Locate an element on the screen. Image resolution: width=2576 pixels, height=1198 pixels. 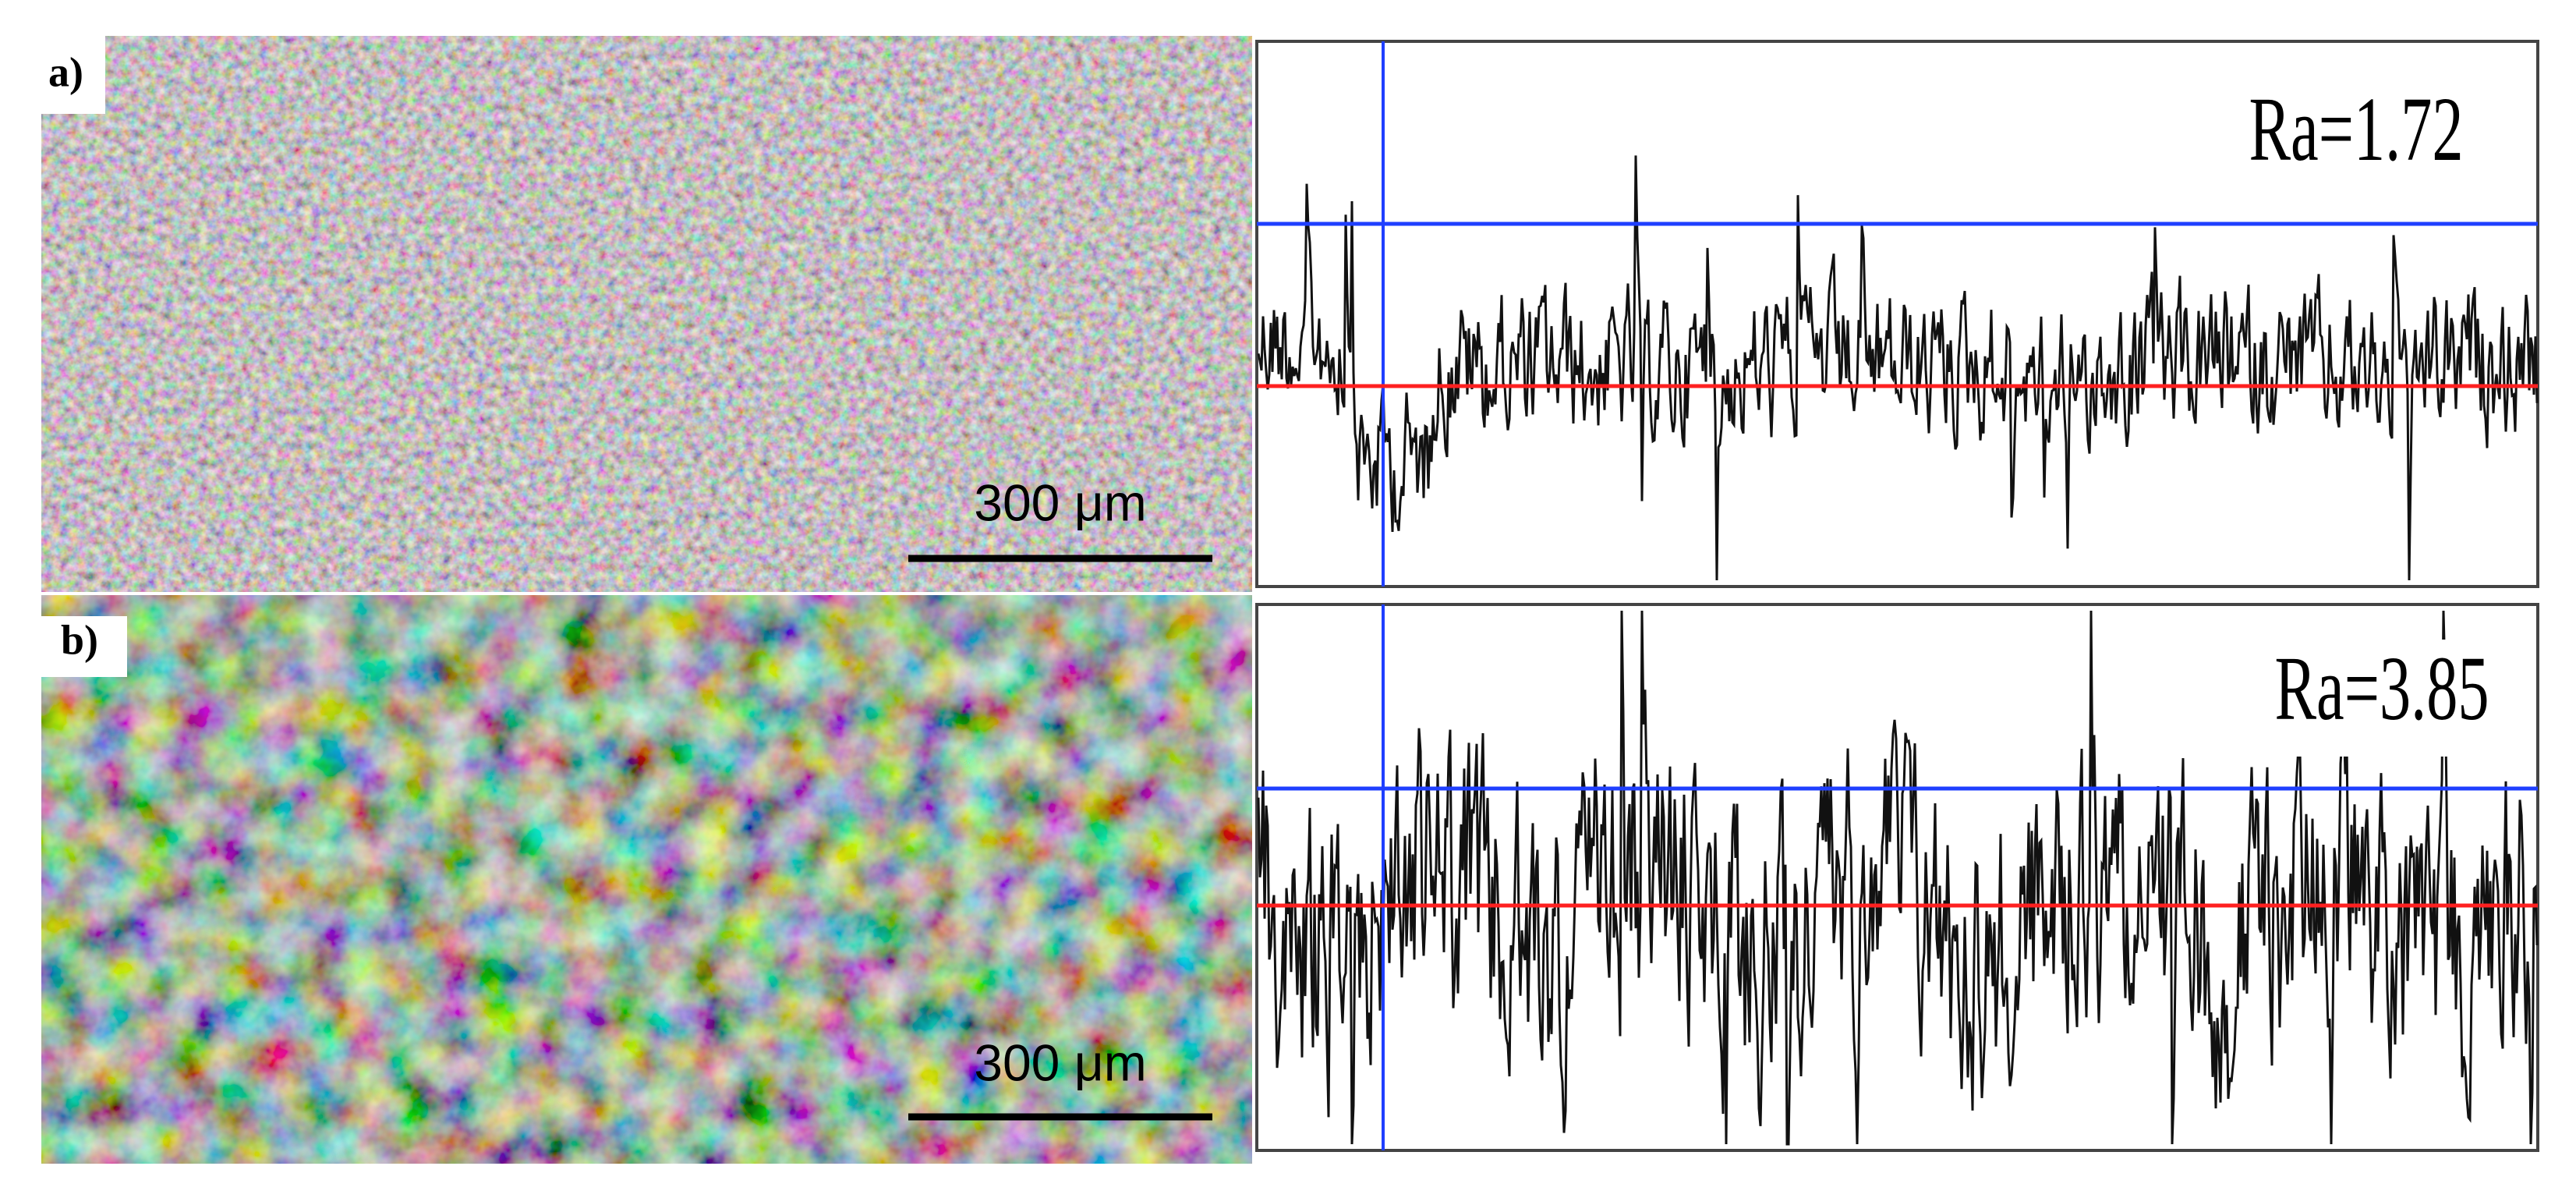
roughness-label: Ra=1.72 is located at coordinates (2356, 129).